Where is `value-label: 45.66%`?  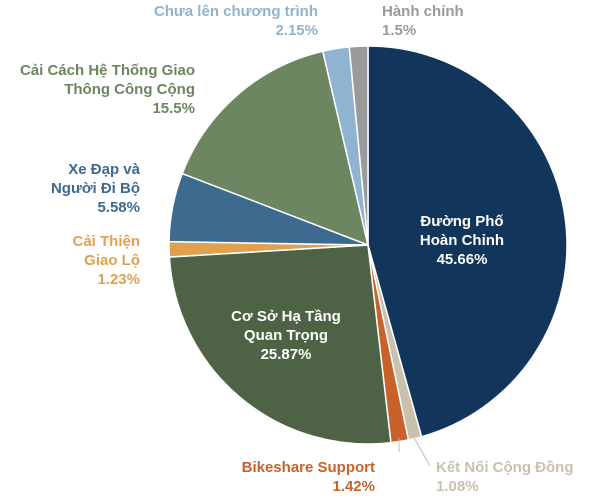
value-label: 45.66% is located at coordinates (462, 259).